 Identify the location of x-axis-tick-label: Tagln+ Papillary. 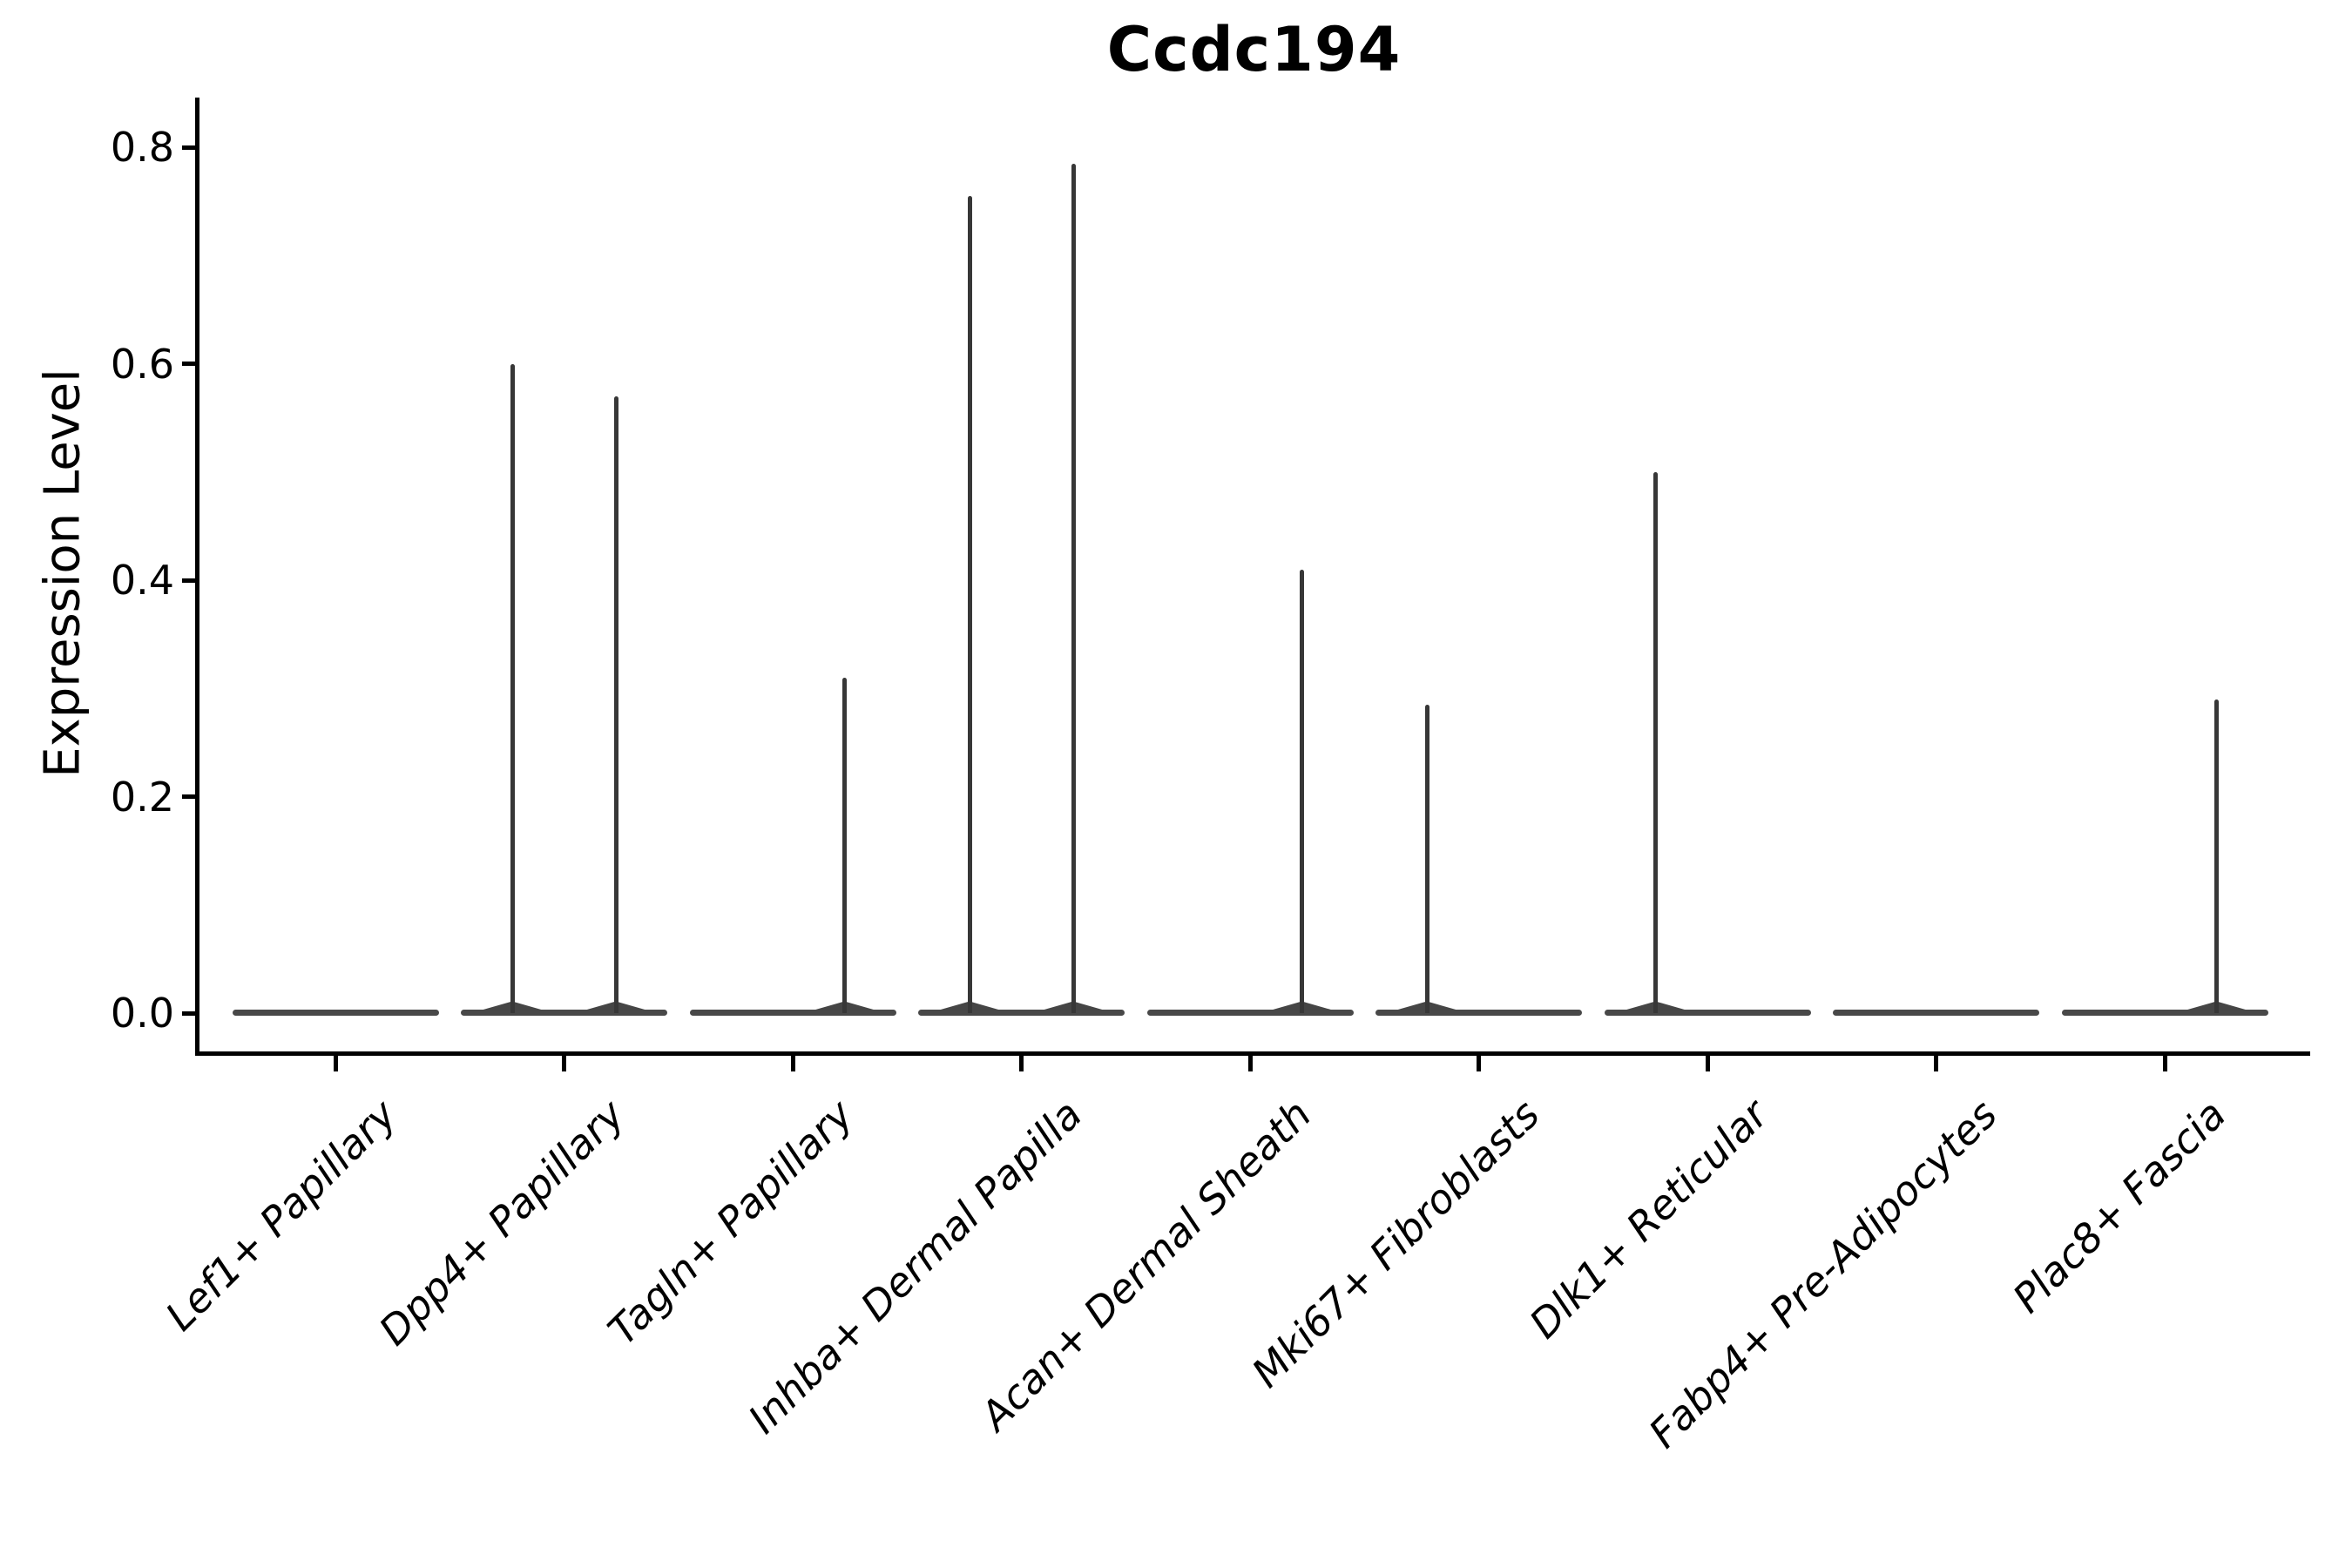
(731, 1223).